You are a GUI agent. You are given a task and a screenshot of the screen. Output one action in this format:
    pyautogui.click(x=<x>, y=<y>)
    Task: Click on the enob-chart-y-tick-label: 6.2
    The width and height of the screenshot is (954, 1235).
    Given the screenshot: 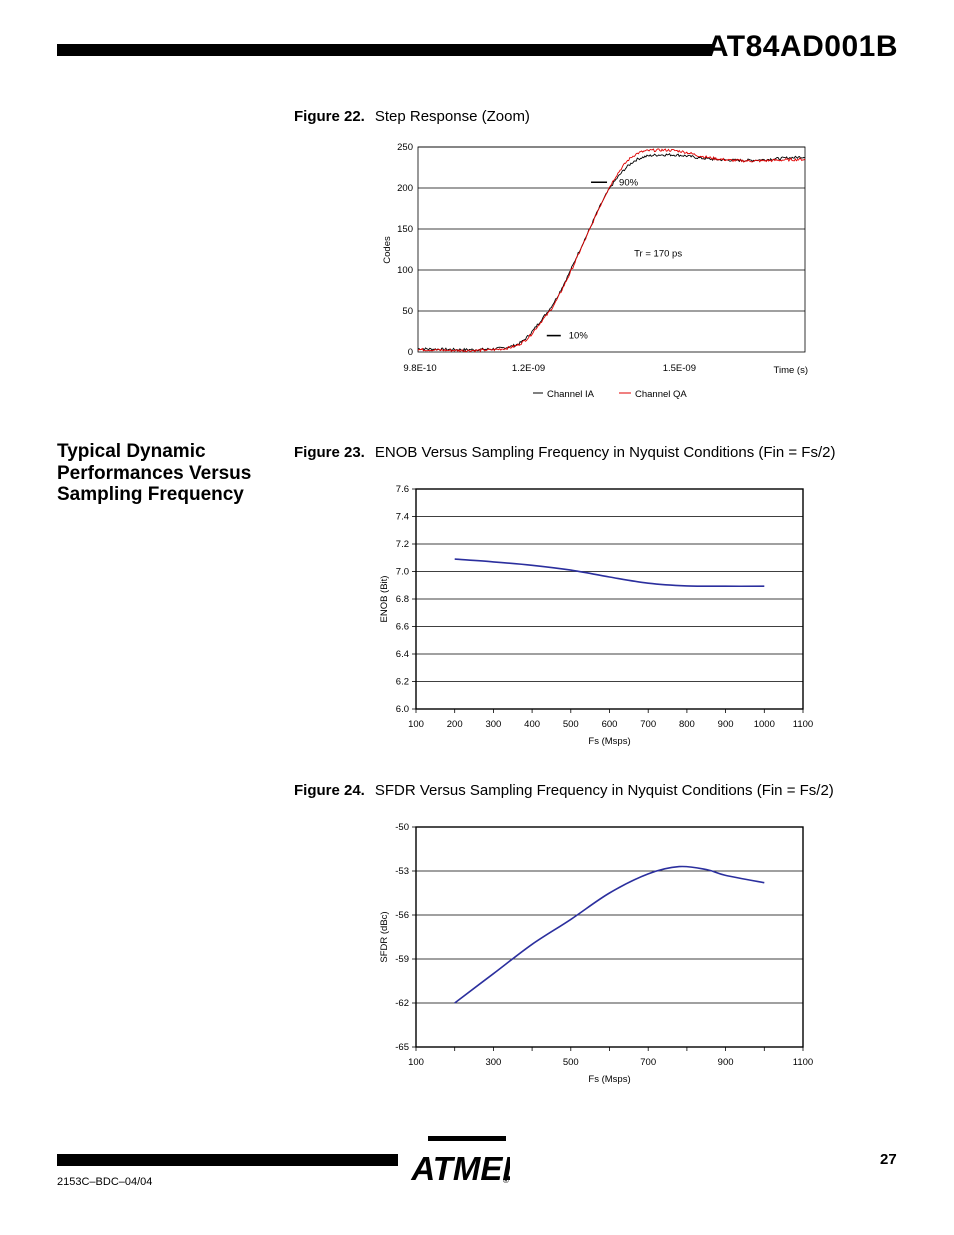 What is the action you would take?
    pyautogui.click(x=402, y=682)
    